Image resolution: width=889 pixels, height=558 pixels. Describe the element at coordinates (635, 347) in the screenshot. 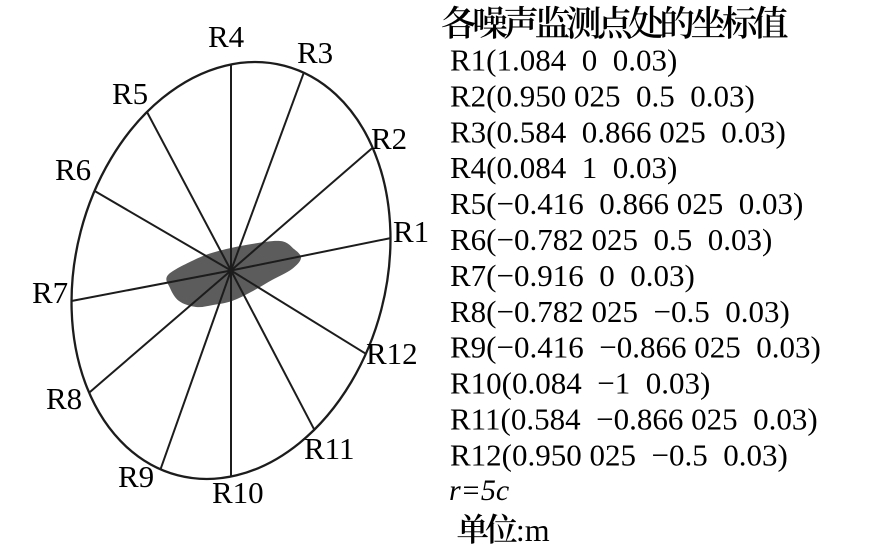

I see `svg-text: R9(−0.416 −0.866 025 0.03)` at that location.